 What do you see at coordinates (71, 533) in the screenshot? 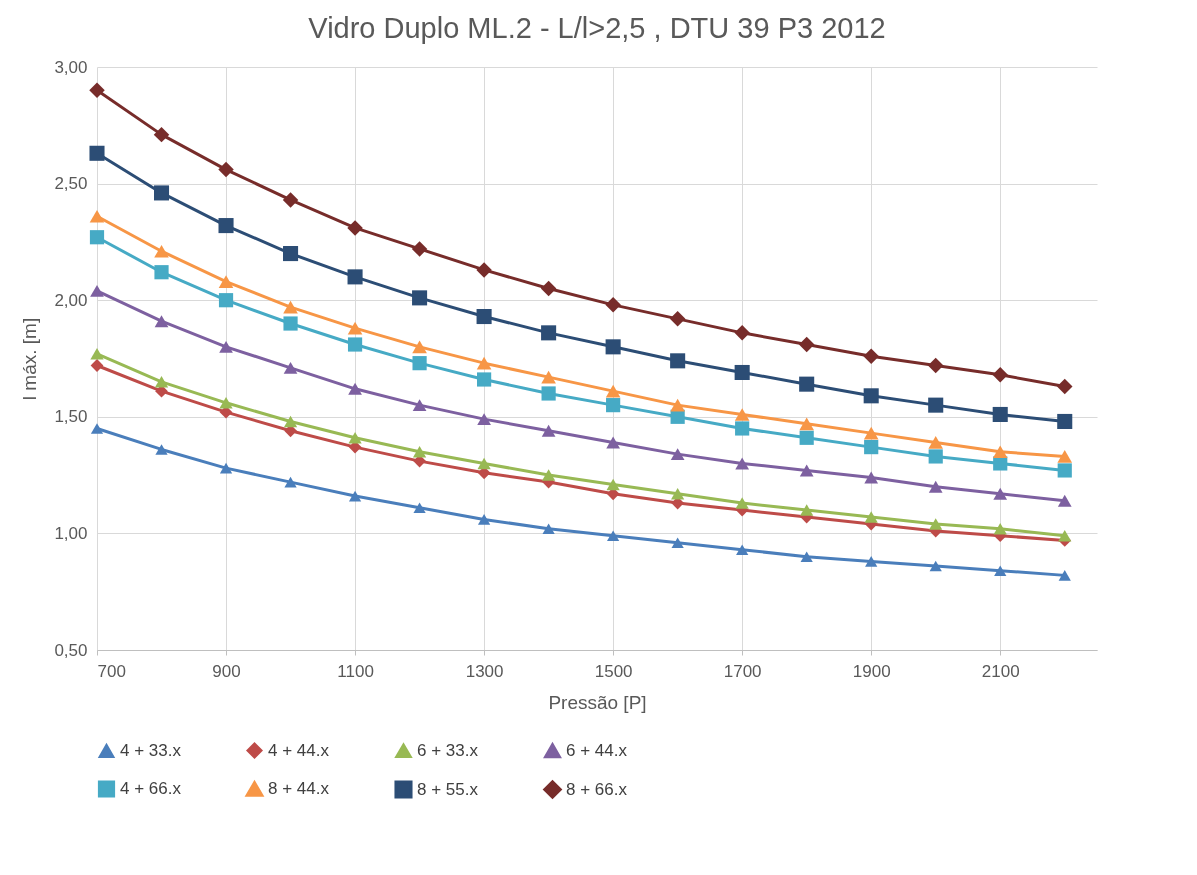
I see `y-tick-label: 1,00` at bounding box center [71, 533].